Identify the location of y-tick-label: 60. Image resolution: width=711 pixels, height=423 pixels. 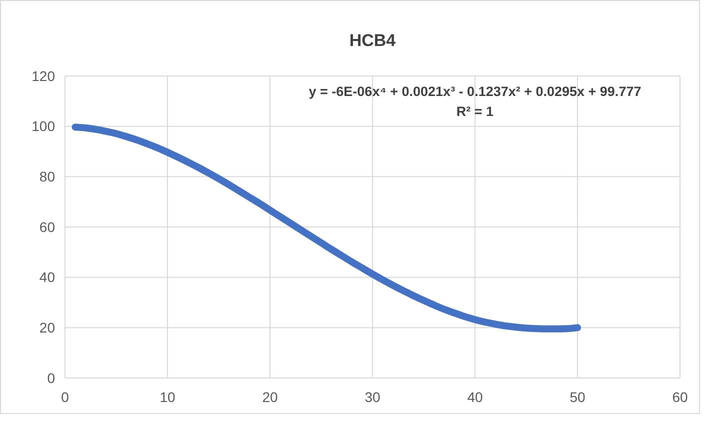
(47, 226).